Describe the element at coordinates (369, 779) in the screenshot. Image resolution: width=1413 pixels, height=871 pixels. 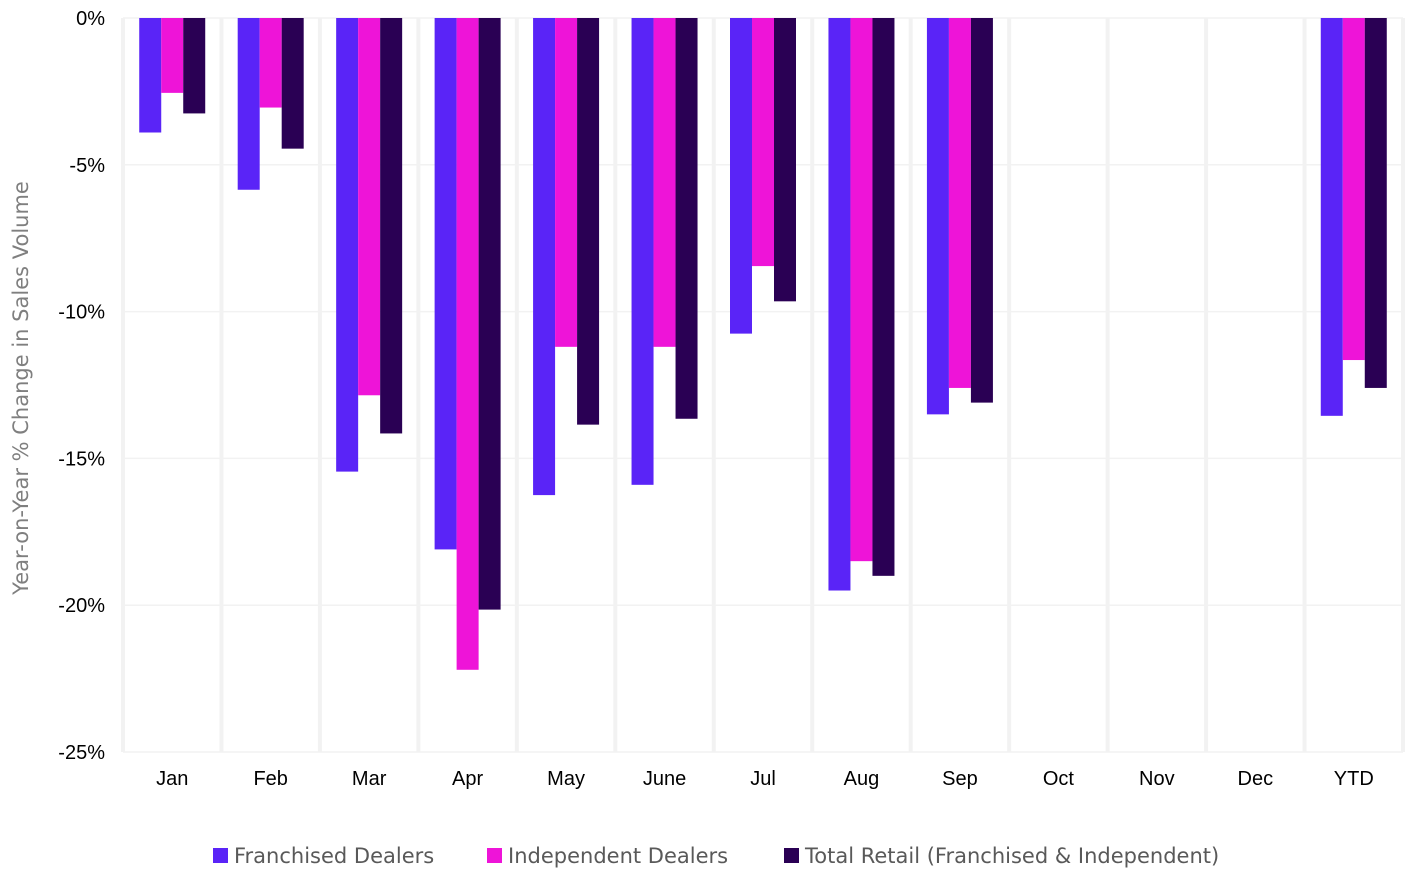
I see `x-tick-label: Mar` at that location.